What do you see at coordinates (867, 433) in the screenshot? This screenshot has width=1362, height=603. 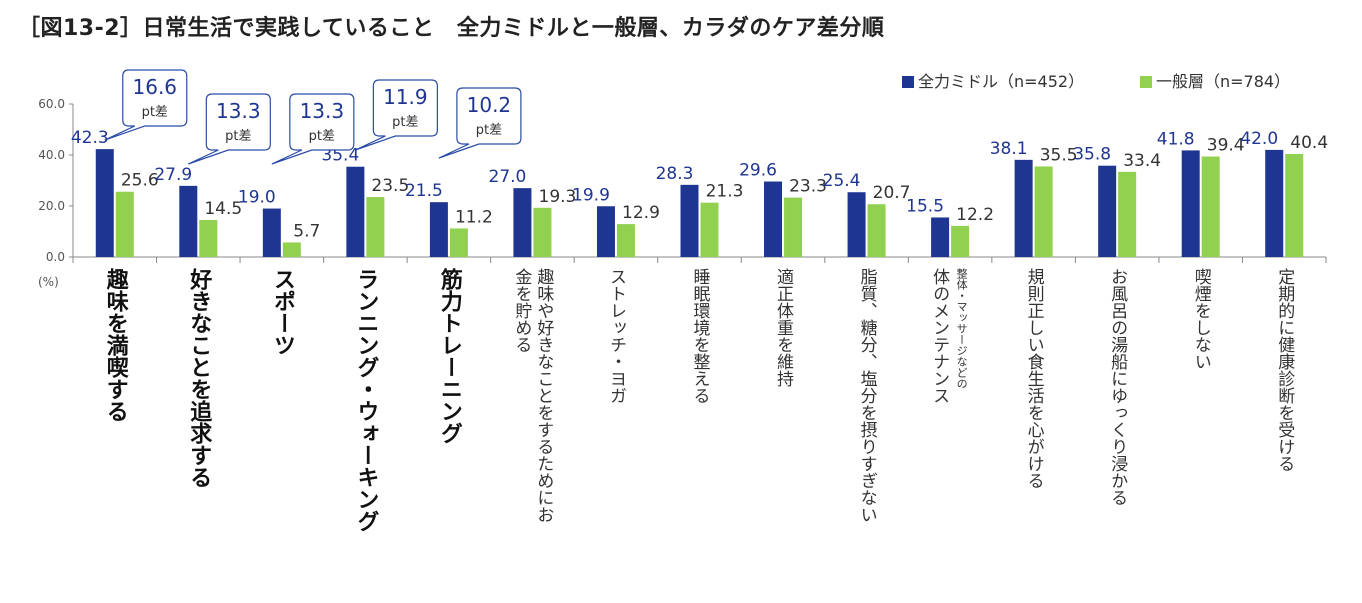 I see `category-label: 脂質、糖分、塩分を摂りすぎない` at bounding box center [867, 433].